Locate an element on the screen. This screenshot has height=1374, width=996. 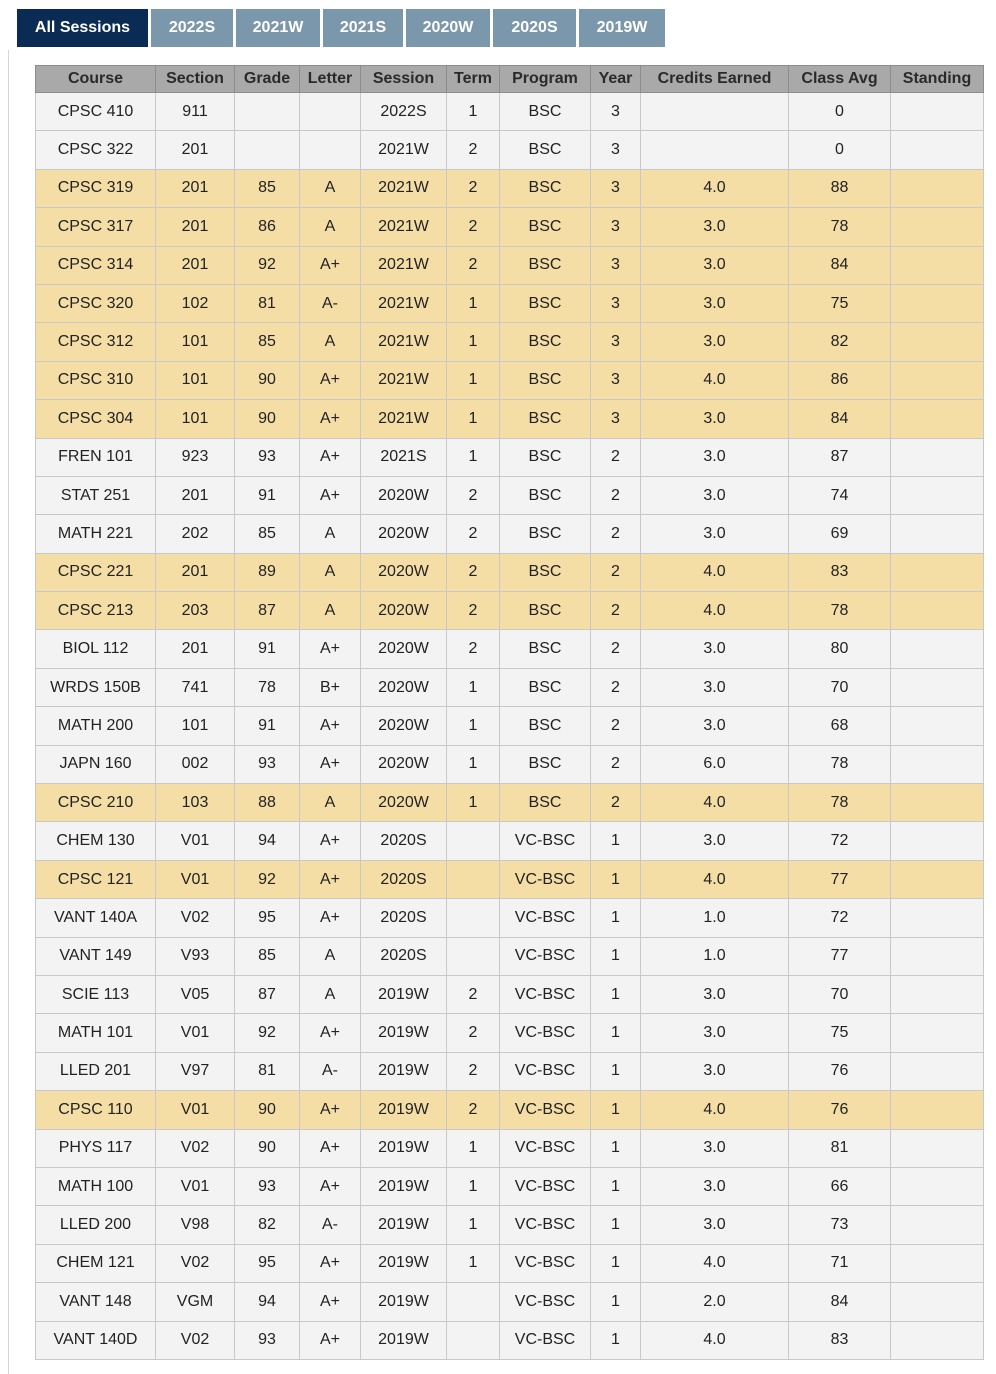
letter-cell: A- is located at coordinates (330, 1071).